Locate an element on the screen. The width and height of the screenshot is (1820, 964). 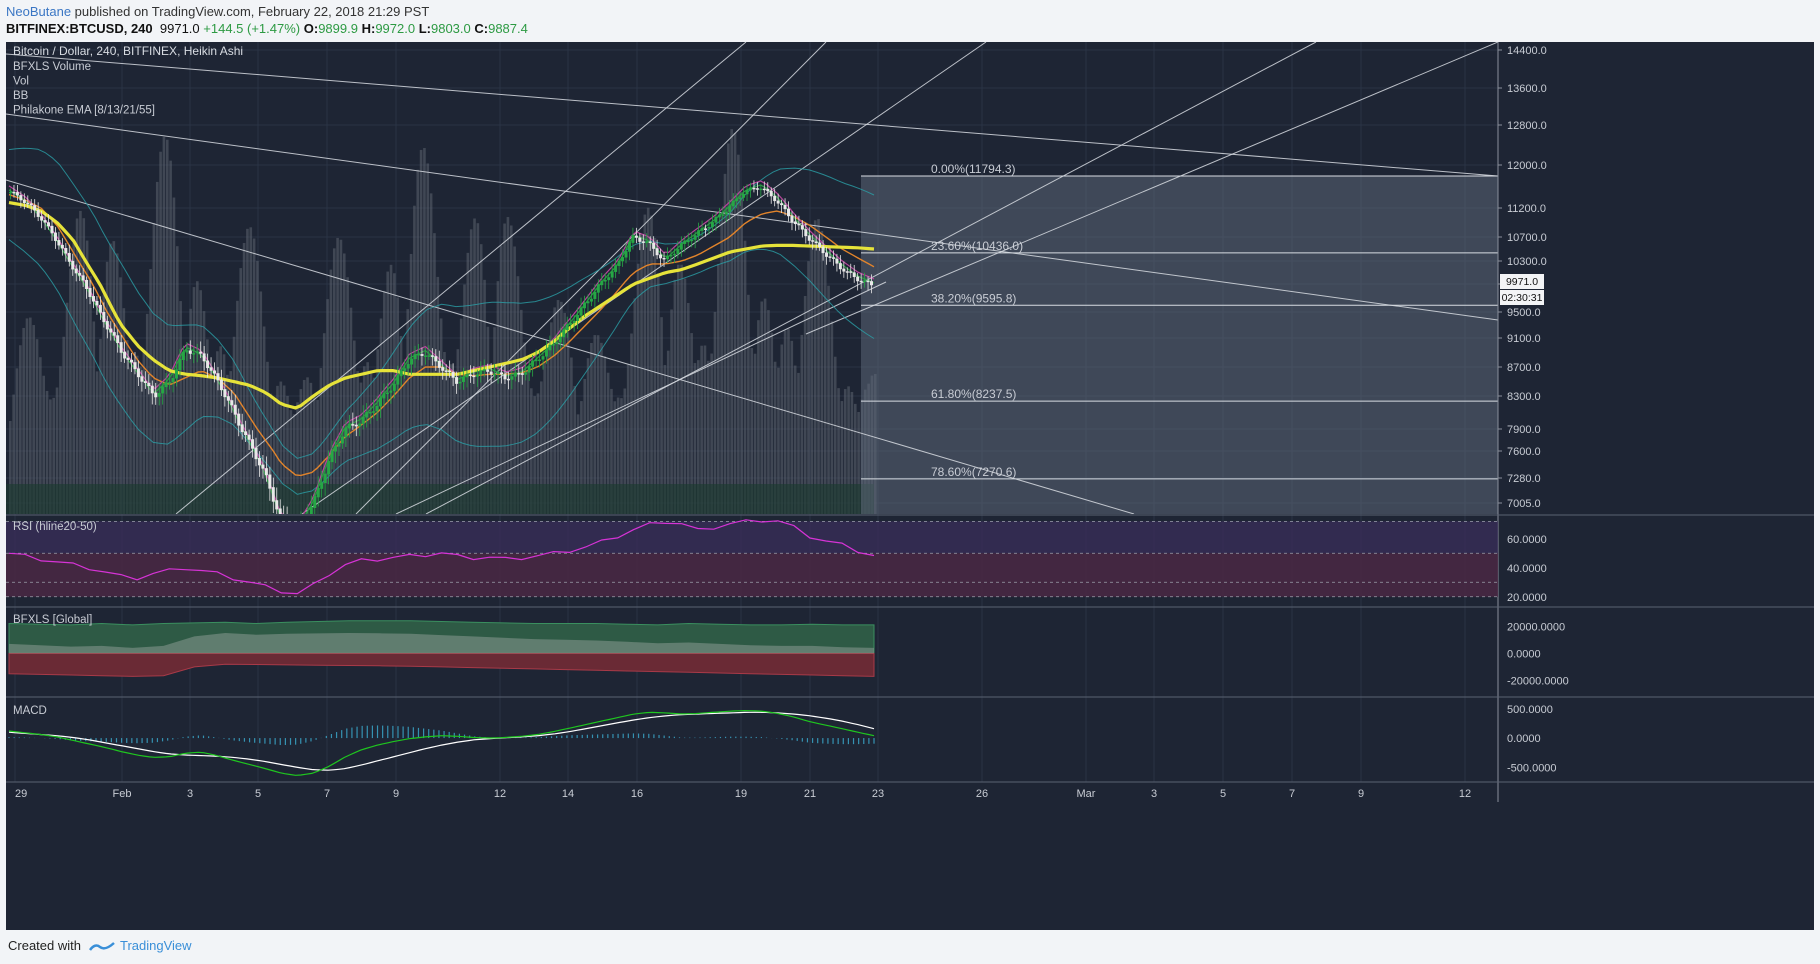
fib-retracement-zone is located at coordinates (1179, 345).